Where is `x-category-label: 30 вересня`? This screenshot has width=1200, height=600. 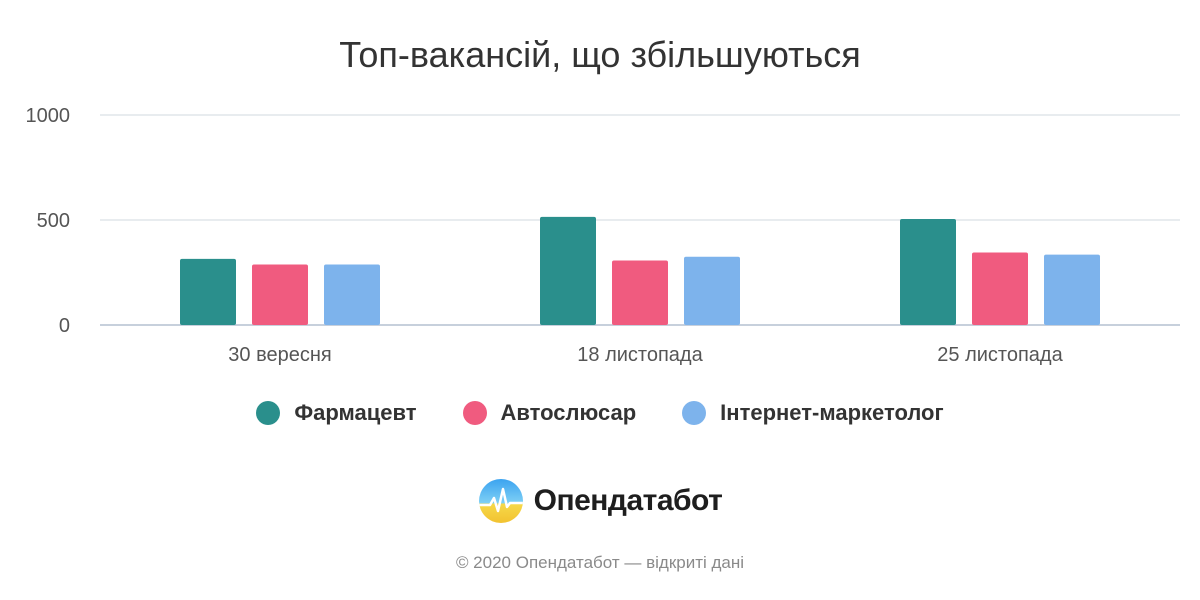
x-category-label: 30 вересня is located at coordinates (279, 355).